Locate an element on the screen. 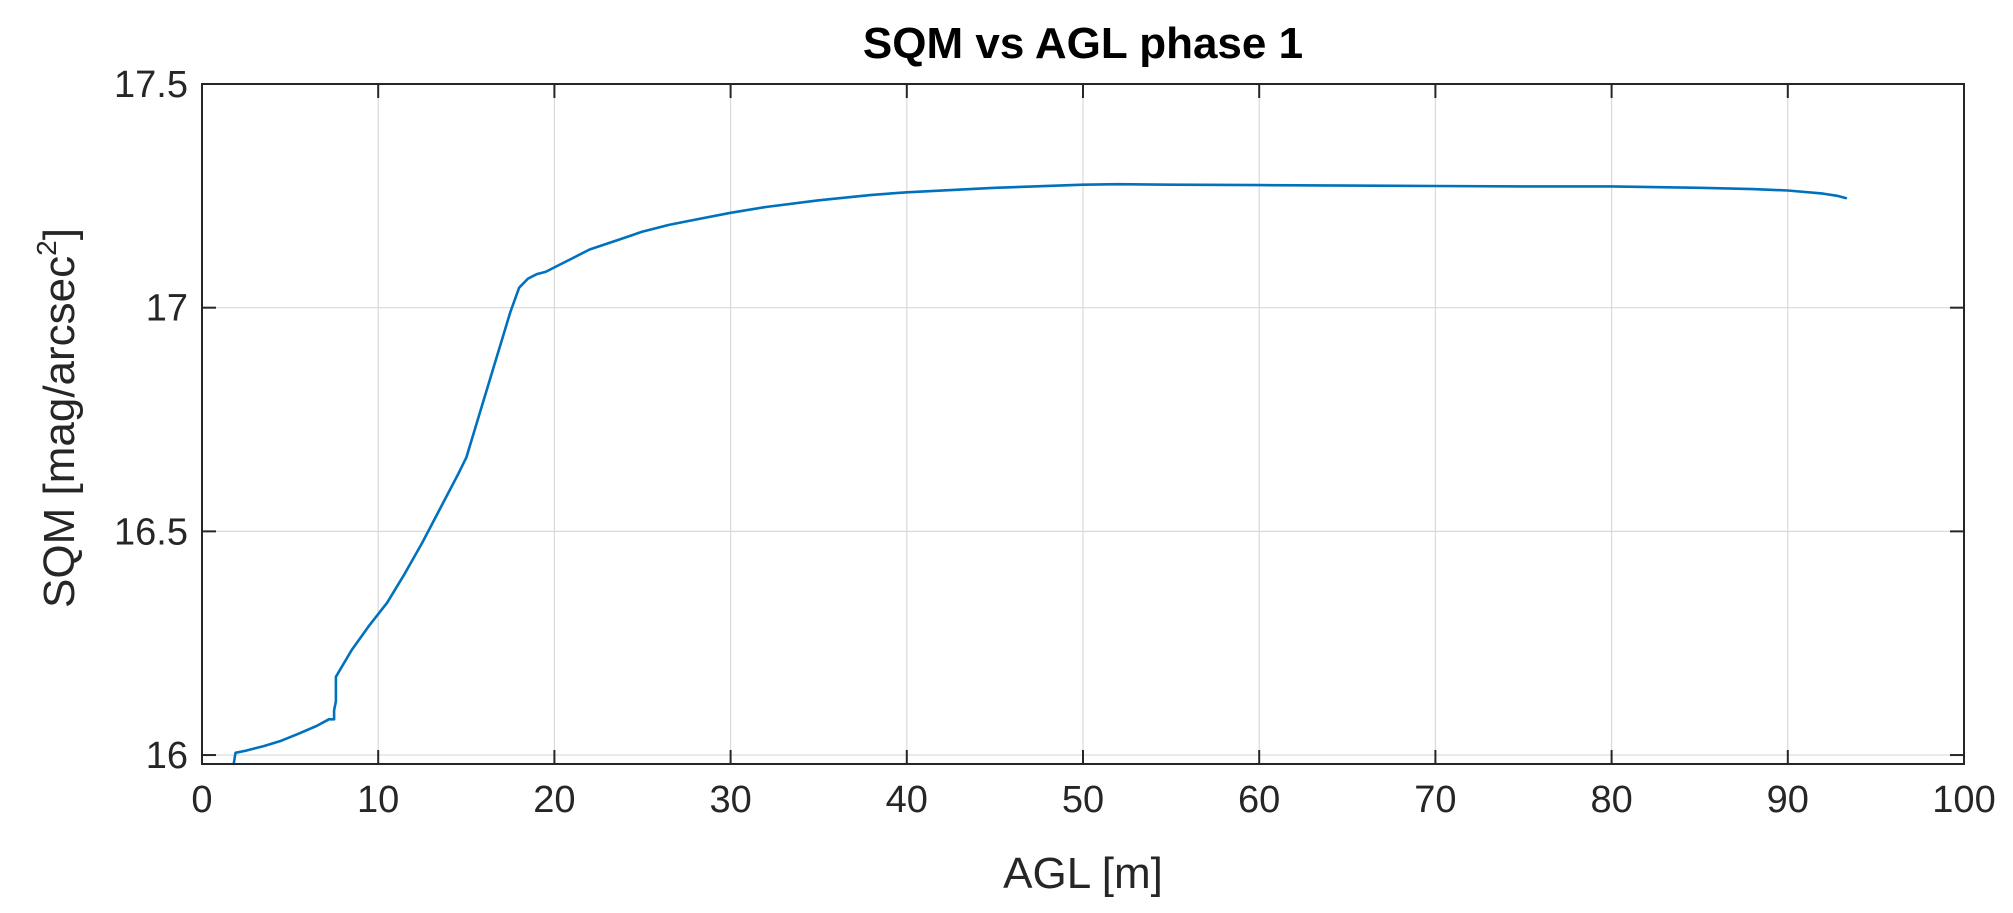 This screenshot has width=2013, height=913. y-tick-label: 16 is located at coordinates (167, 756).